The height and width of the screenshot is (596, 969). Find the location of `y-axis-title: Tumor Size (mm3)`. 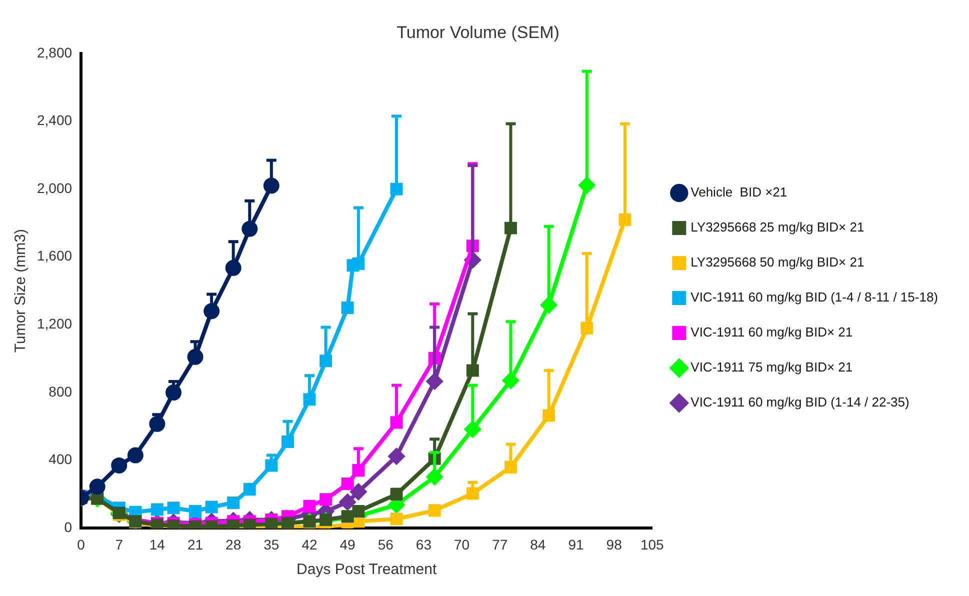

y-axis-title: Tumor Size (mm3) is located at coordinates (21, 290).